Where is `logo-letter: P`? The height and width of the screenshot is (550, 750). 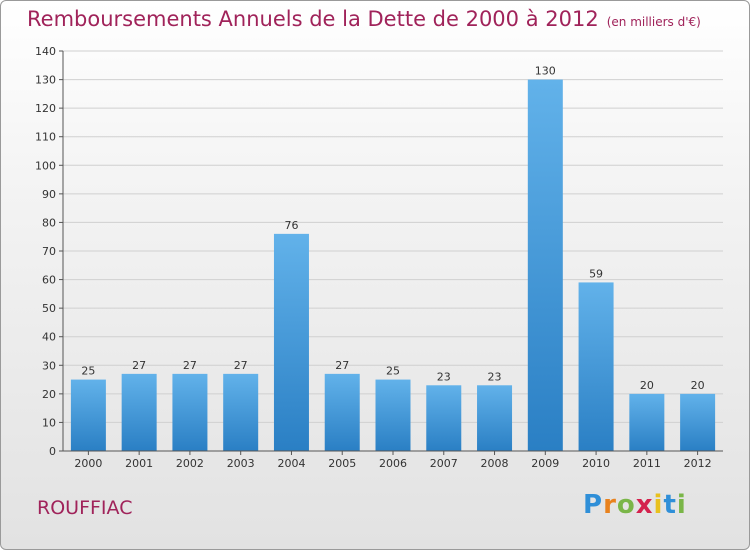
logo-letter: P is located at coordinates (593, 505).